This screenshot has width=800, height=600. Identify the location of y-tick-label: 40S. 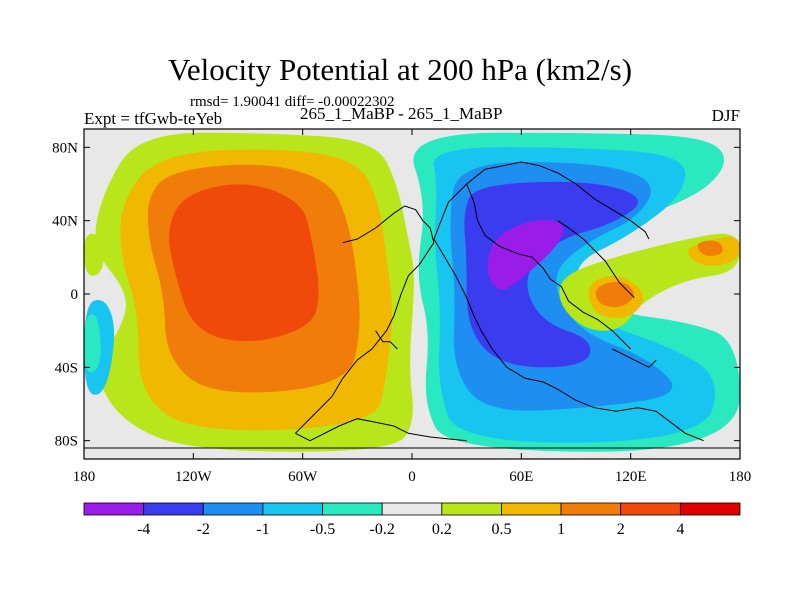
(66, 368).